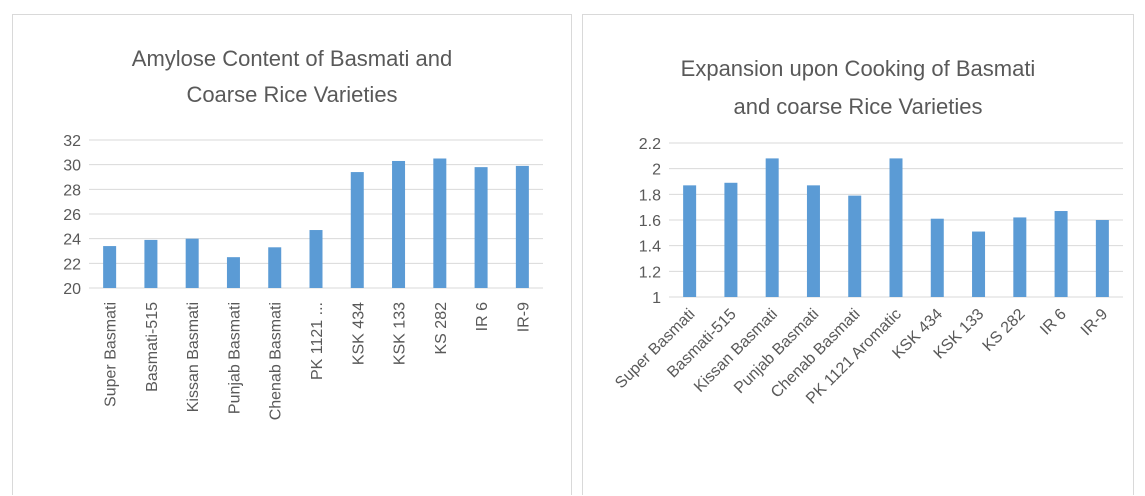  I want to click on y-tick-label: 2.2, so click(650, 144).